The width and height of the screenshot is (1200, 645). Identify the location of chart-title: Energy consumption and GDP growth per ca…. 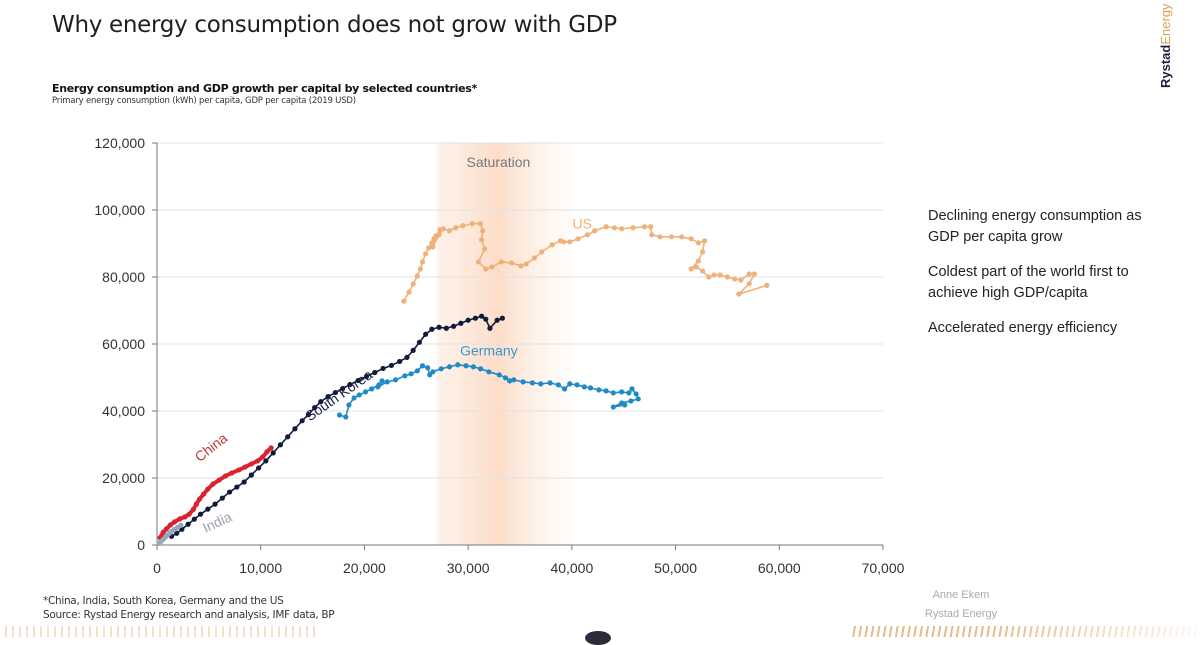
(264, 88).